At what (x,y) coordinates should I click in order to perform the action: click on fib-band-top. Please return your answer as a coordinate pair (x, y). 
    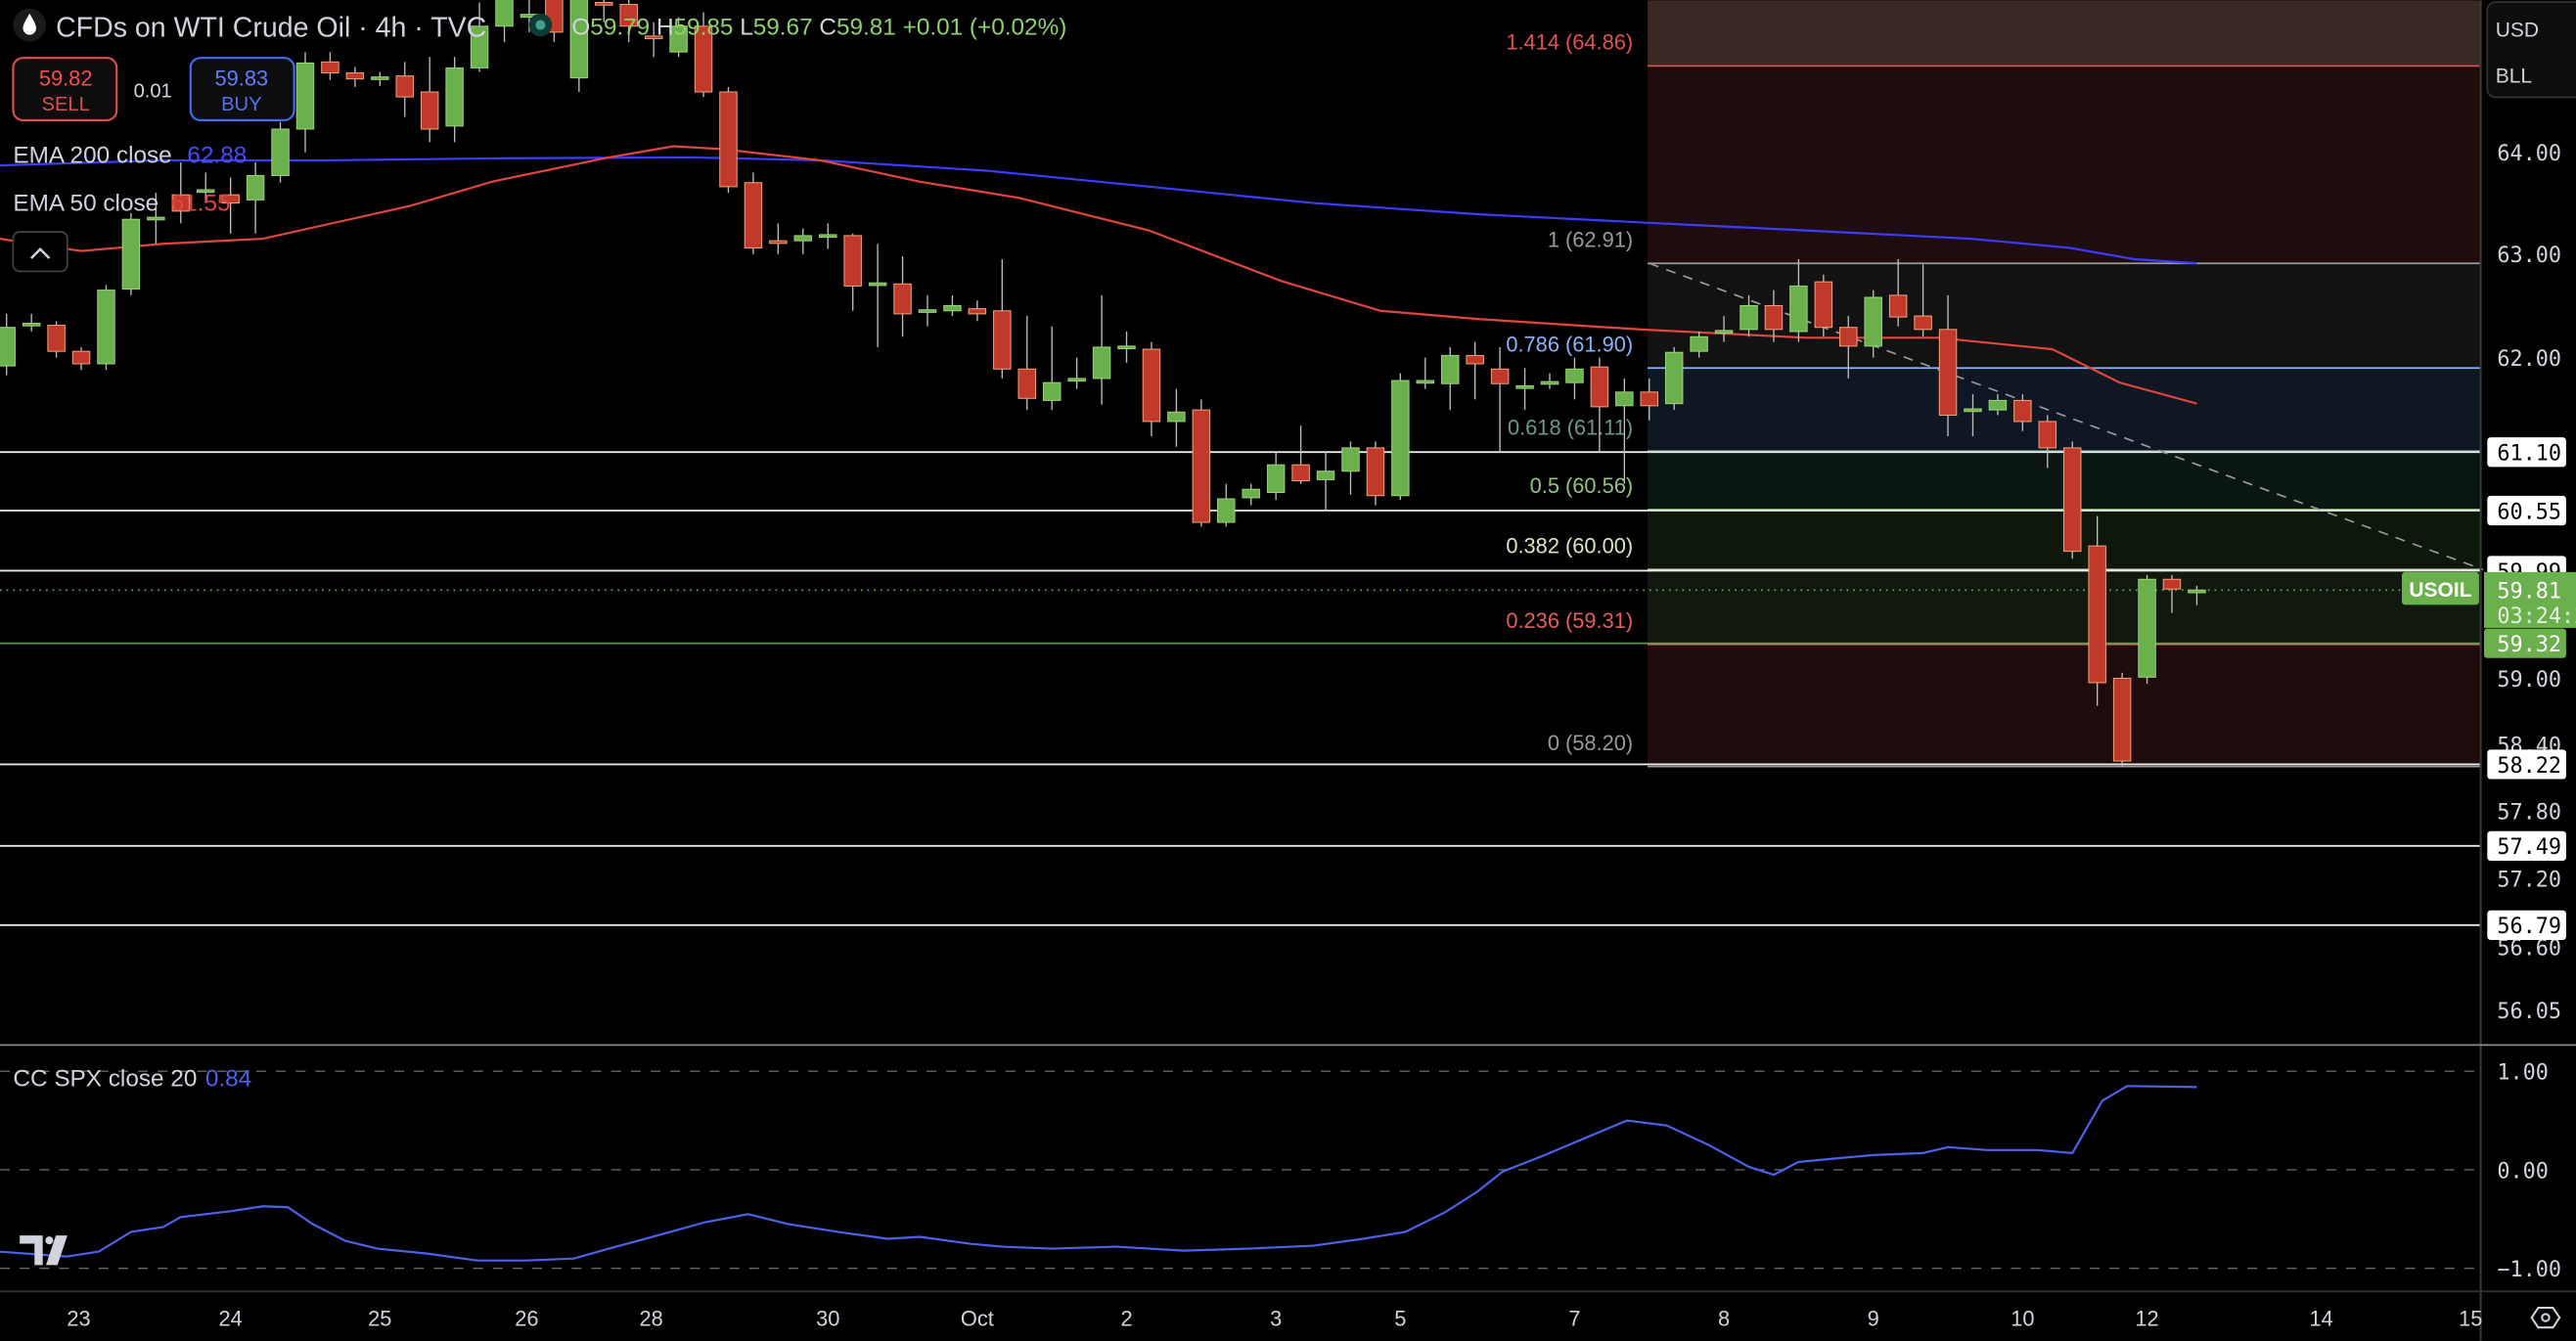
    Looking at the image, I should click on (2064, 33).